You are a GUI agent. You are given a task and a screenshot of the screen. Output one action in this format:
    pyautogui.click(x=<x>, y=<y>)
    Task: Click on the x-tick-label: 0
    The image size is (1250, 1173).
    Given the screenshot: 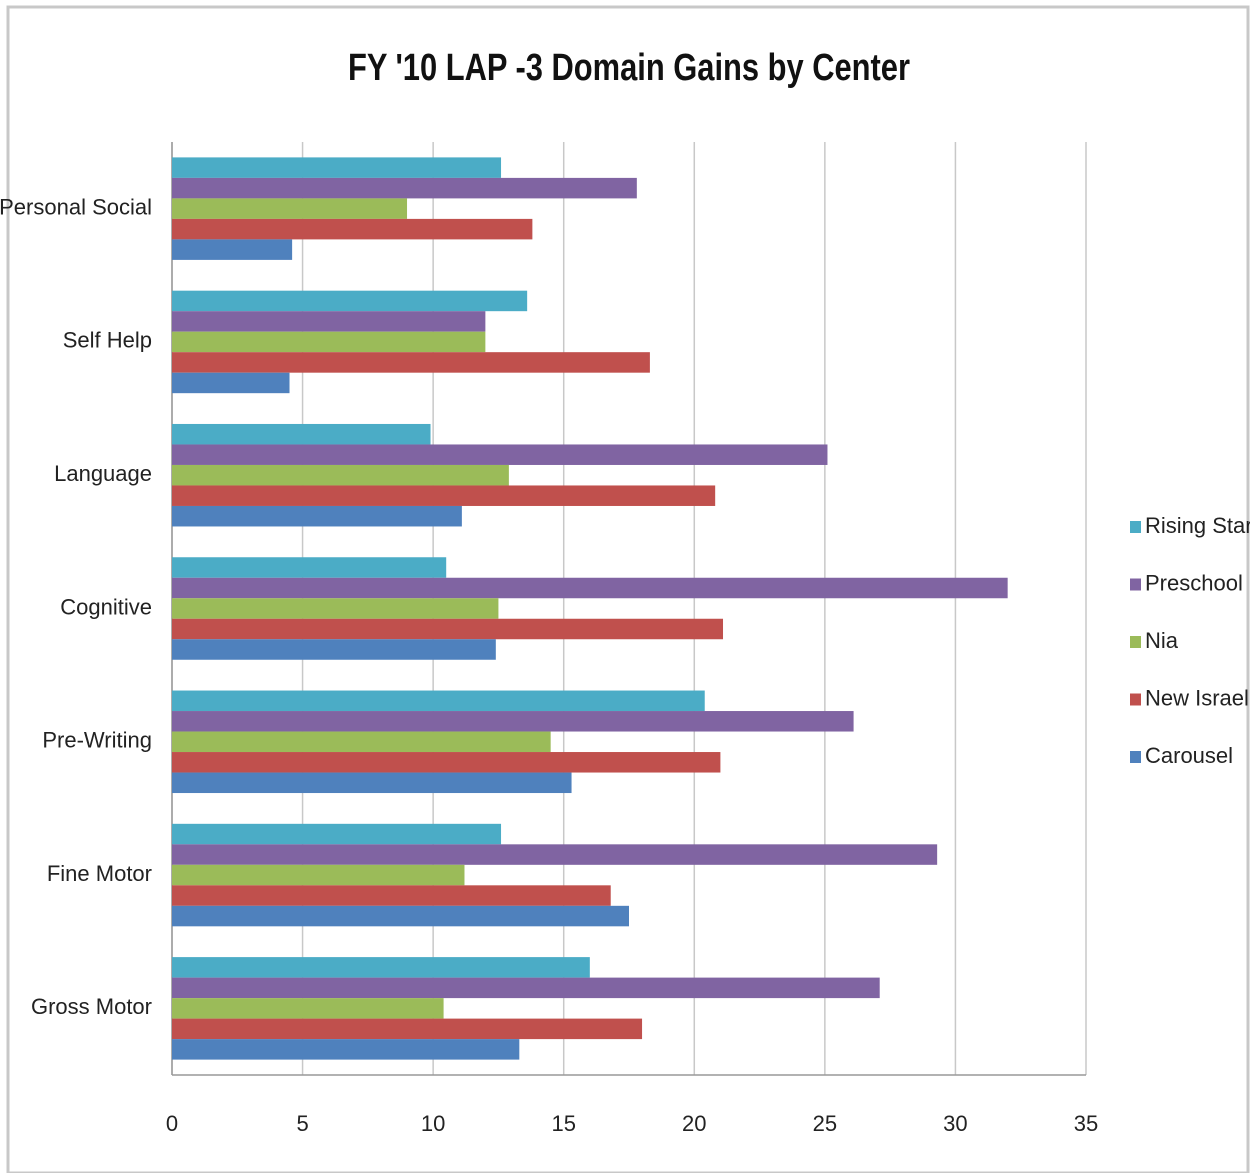 What is the action you would take?
    pyautogui.click(x=172, y=1123)
    